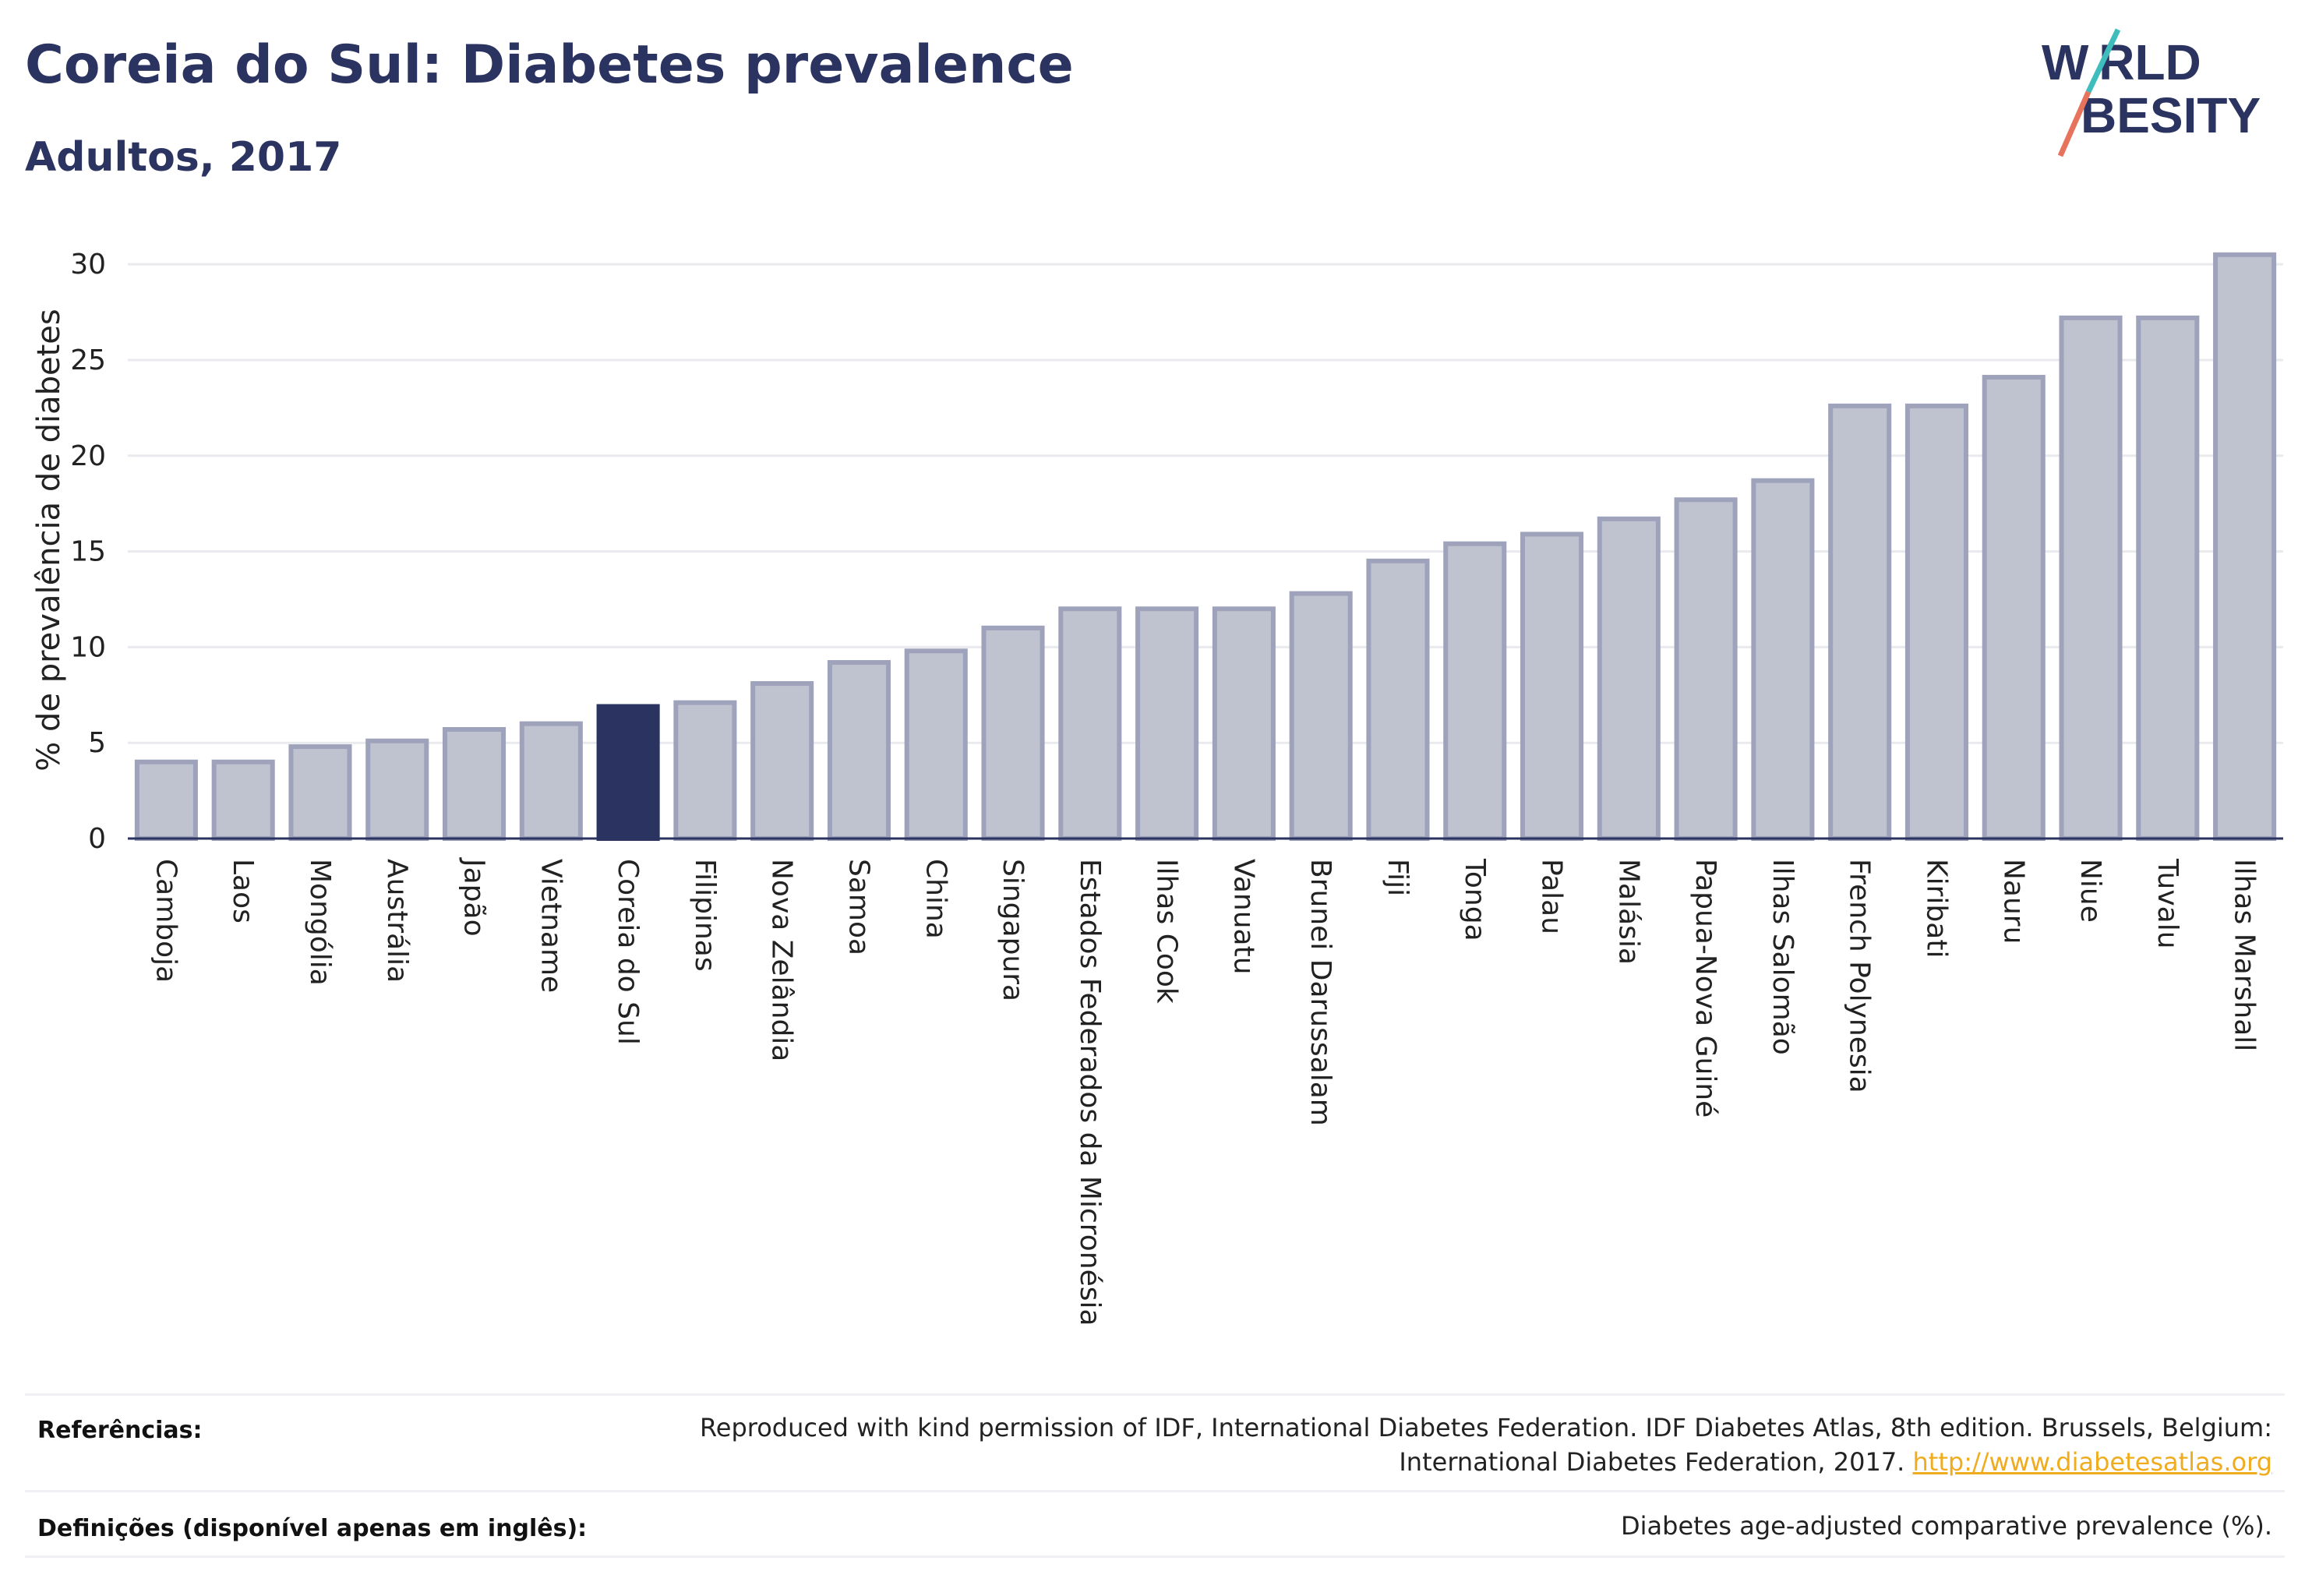  Describe the element at coordinates (551, 926) in the screenshot. I see `x-tick-label: Vietname` at that location.